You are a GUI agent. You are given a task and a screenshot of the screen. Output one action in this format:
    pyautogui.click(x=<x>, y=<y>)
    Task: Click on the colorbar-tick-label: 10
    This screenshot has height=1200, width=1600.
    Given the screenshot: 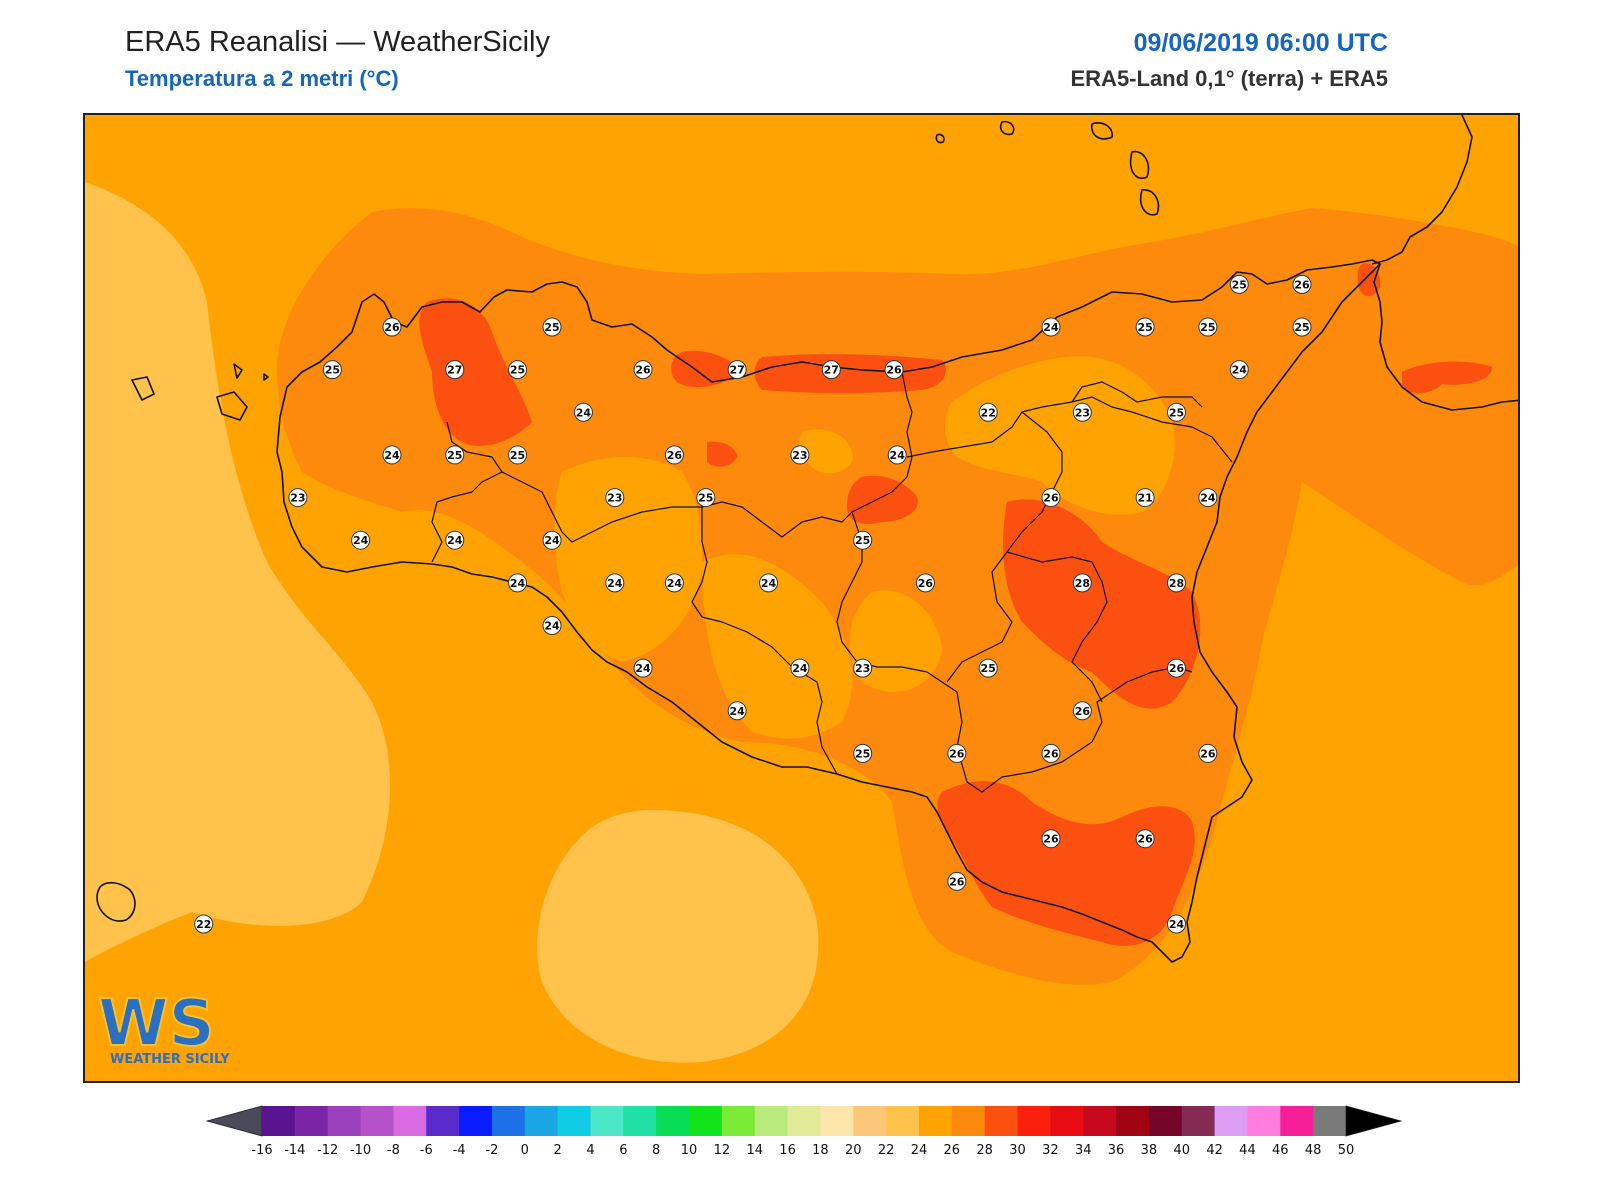 What is the action you would take?
    pyautogui.click(x=689, y=1150)
    